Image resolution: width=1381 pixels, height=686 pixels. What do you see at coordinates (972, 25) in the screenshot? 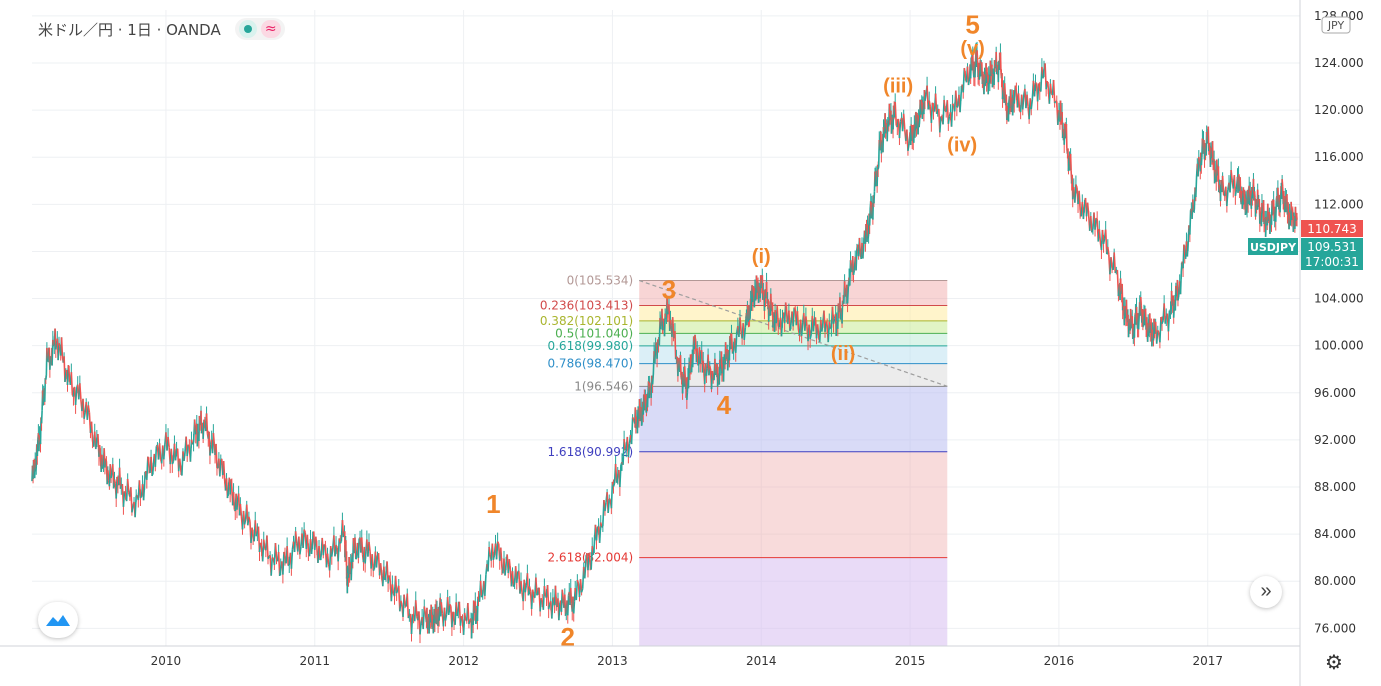
I see `wave-label: 5` at bounding box center [972, 25].